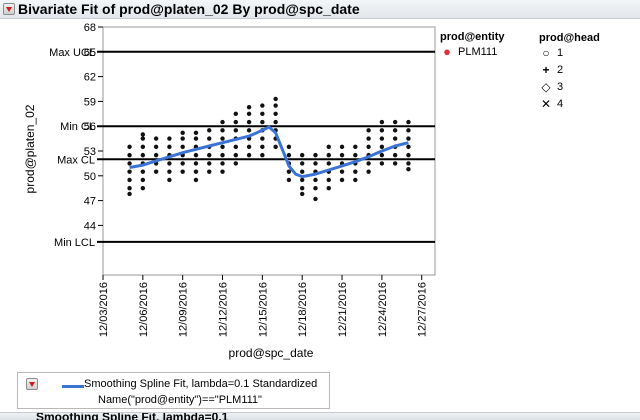 The height and width of the screenshot is (420, 640). Describe the element at coordinates (569, 103) in the screenshot. I see `legend-item-head-4: ✕ 4` at that location.